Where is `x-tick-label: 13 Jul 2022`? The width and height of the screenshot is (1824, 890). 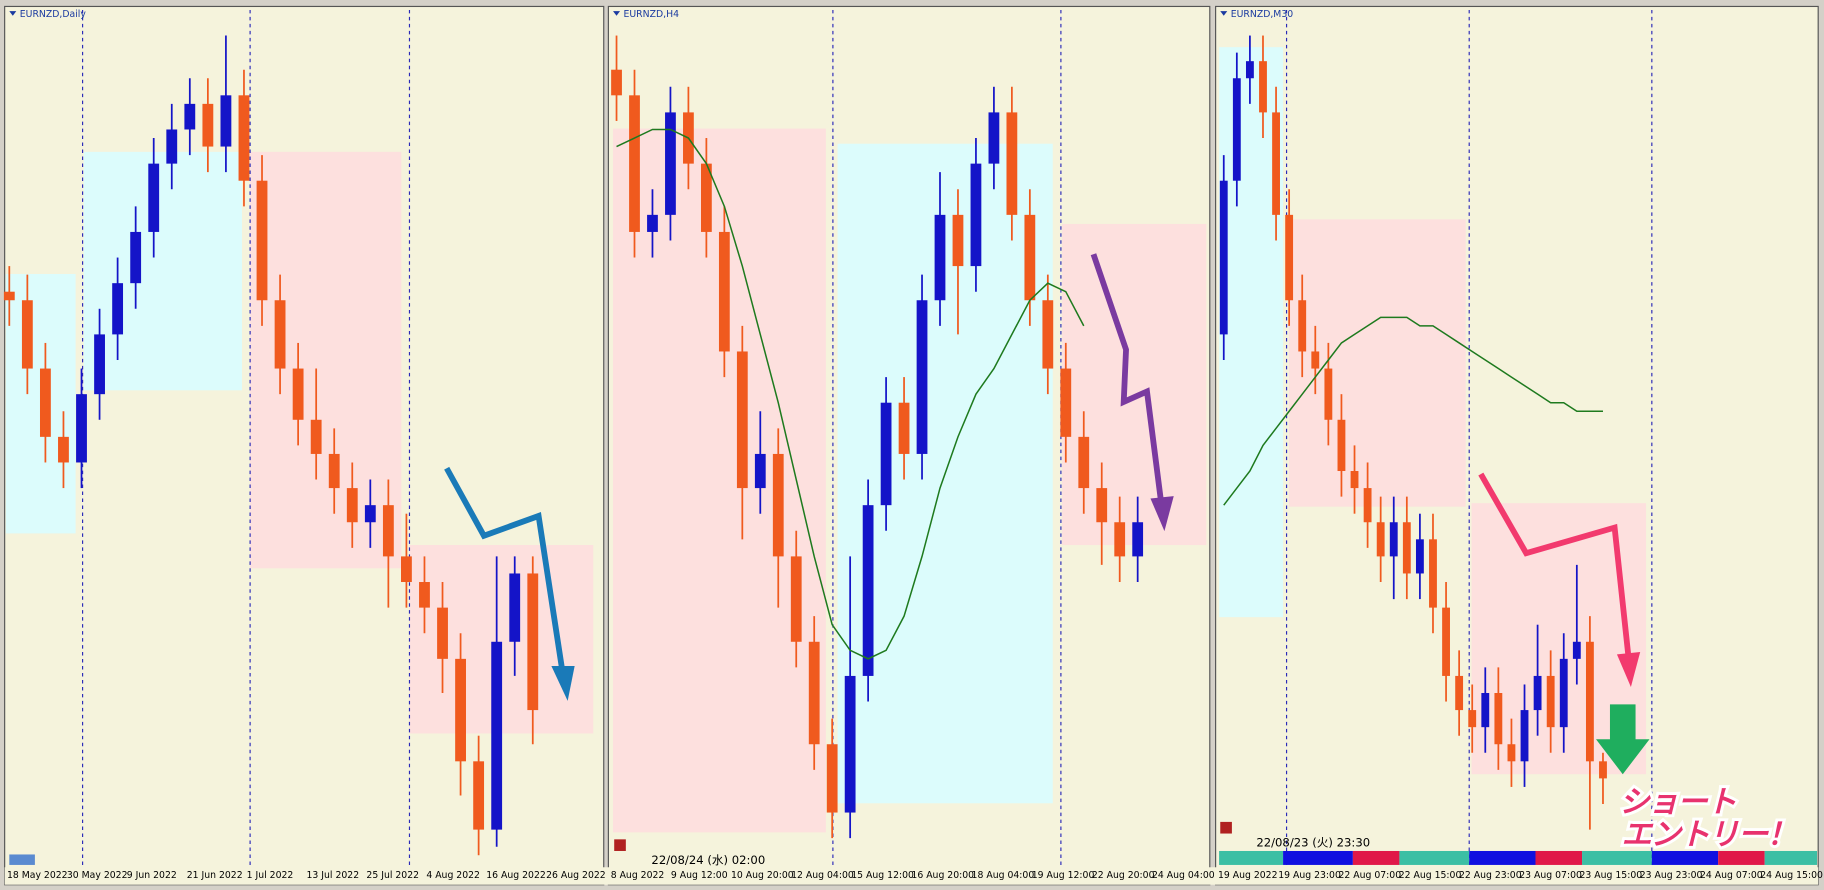
x-tick-label: 13 Jul 2022 is located at coordinates (333, 875).